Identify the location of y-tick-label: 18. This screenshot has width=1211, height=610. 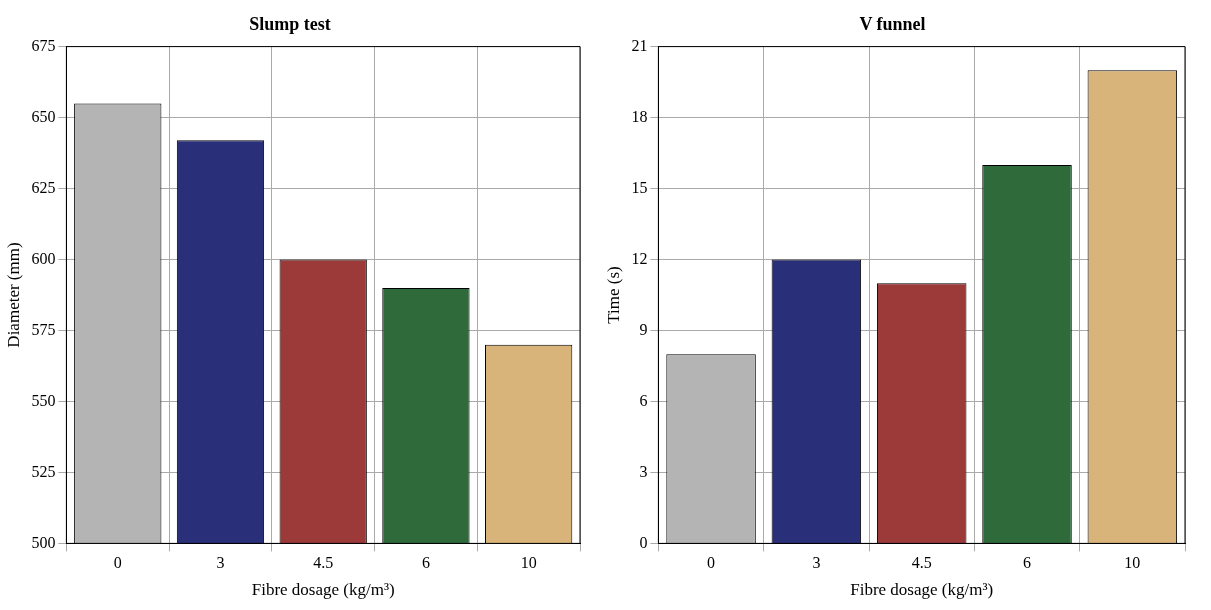
(639, 116).